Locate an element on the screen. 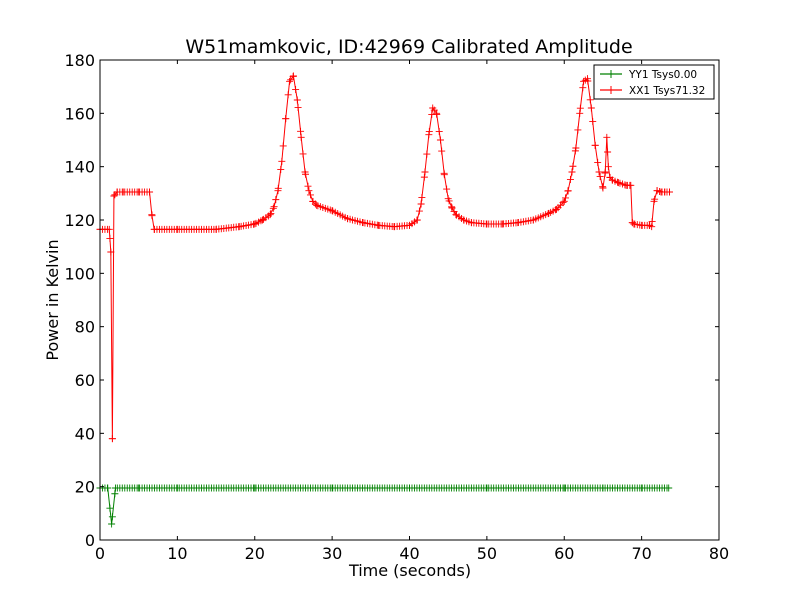 The image size is (800, 600). legend-label-yy1: YY1 Tsys0.00 is located at coordinates (662, 75).